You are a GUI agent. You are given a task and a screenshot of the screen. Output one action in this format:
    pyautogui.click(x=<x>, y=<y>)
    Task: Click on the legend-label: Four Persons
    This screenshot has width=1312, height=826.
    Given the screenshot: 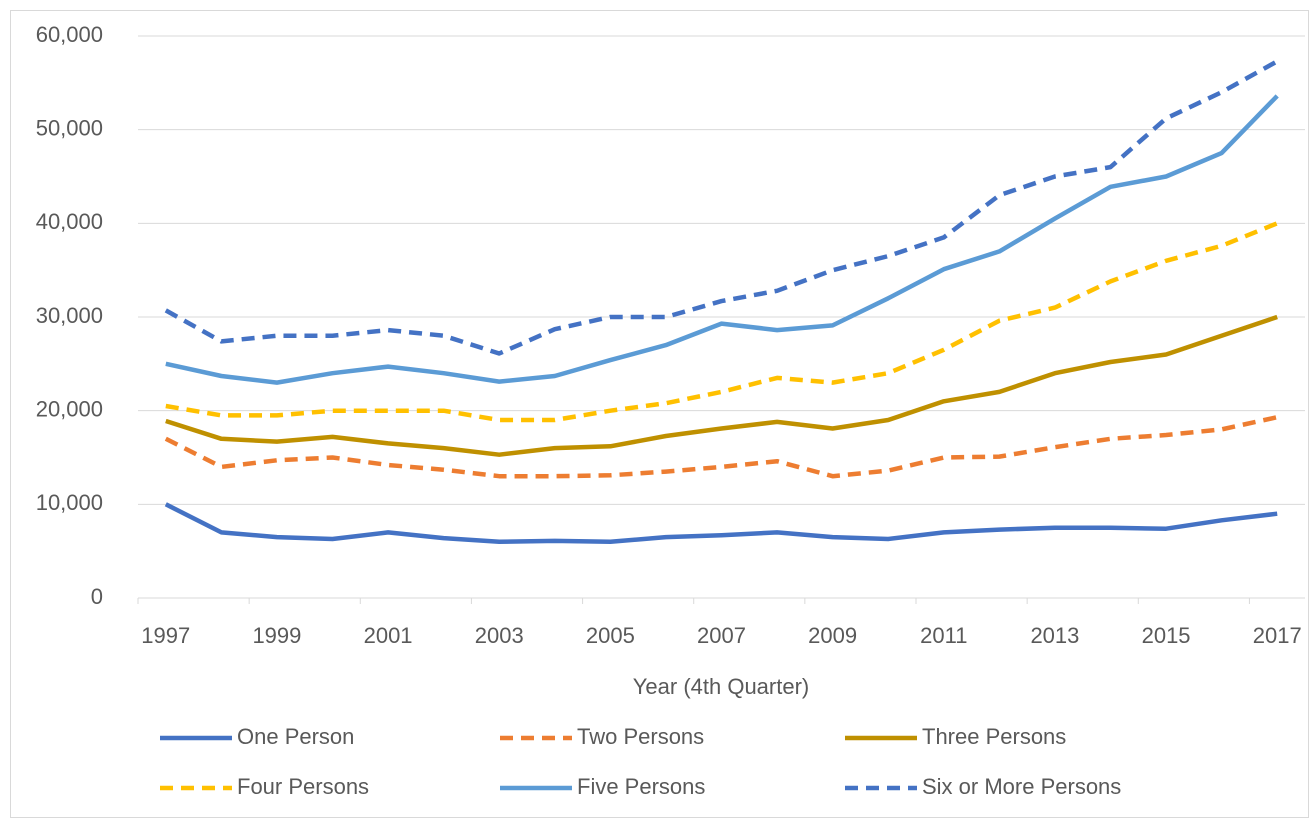 What is the action you would take?
    pyautogui.click(x=303, y=786)
    